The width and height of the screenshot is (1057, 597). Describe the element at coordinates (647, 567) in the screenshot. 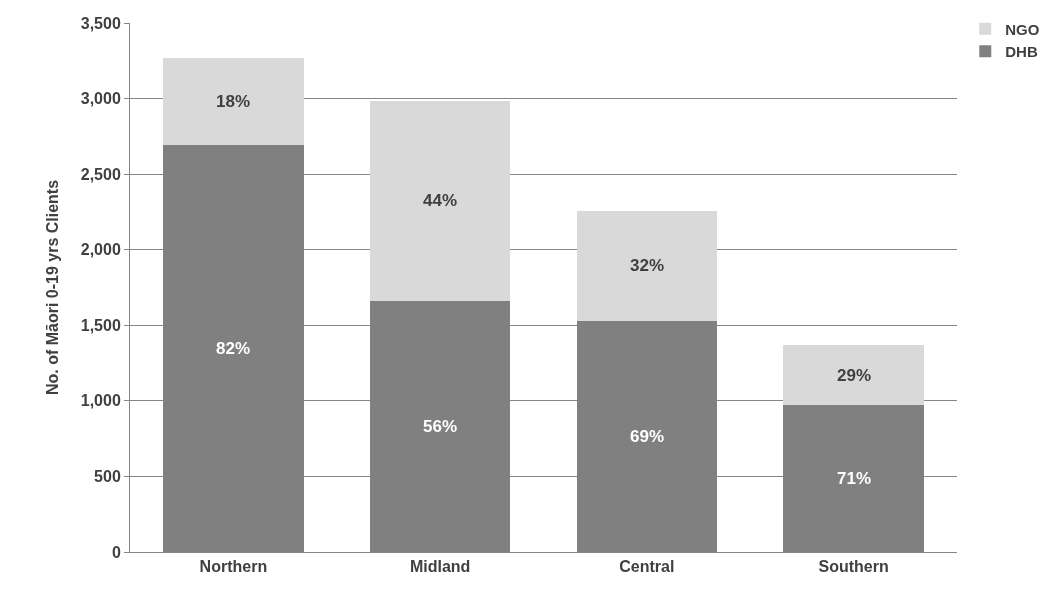

I see `x-tick-label: Central` at that location.